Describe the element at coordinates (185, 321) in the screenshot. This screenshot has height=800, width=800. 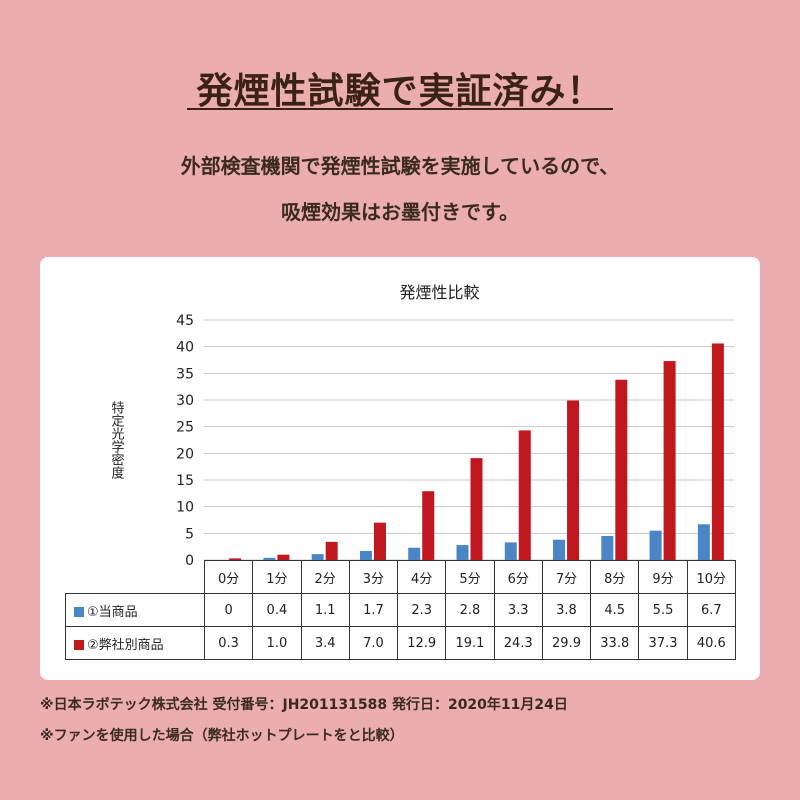
I see `y-tick-label: 45` at that location.